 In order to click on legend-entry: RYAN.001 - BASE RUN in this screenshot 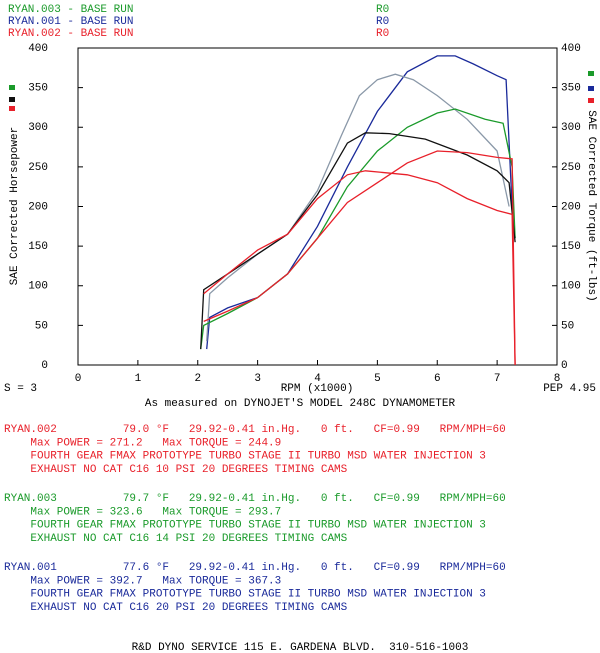, I will do `click(70, 22)`.